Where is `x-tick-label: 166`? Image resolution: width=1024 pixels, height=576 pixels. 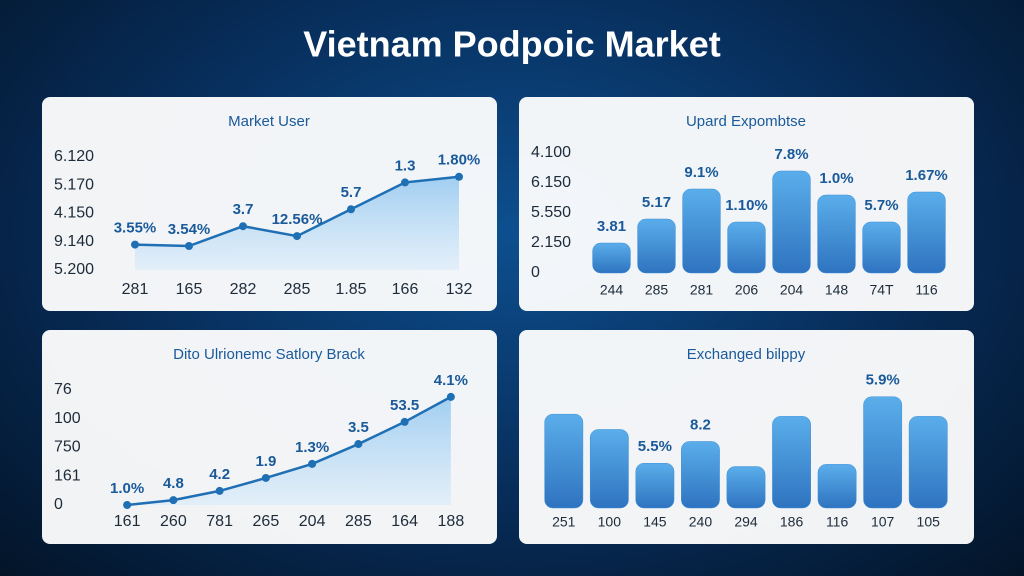
x-tick-label: 166 is located at coordinates (405, 289).